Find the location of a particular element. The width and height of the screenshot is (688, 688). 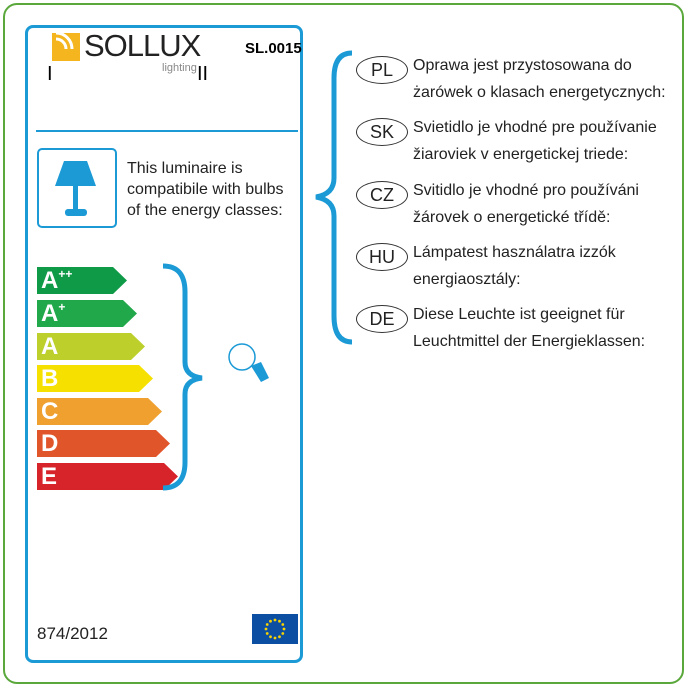

logo-brand: SOLLUX is located at coordinates (142, 45).